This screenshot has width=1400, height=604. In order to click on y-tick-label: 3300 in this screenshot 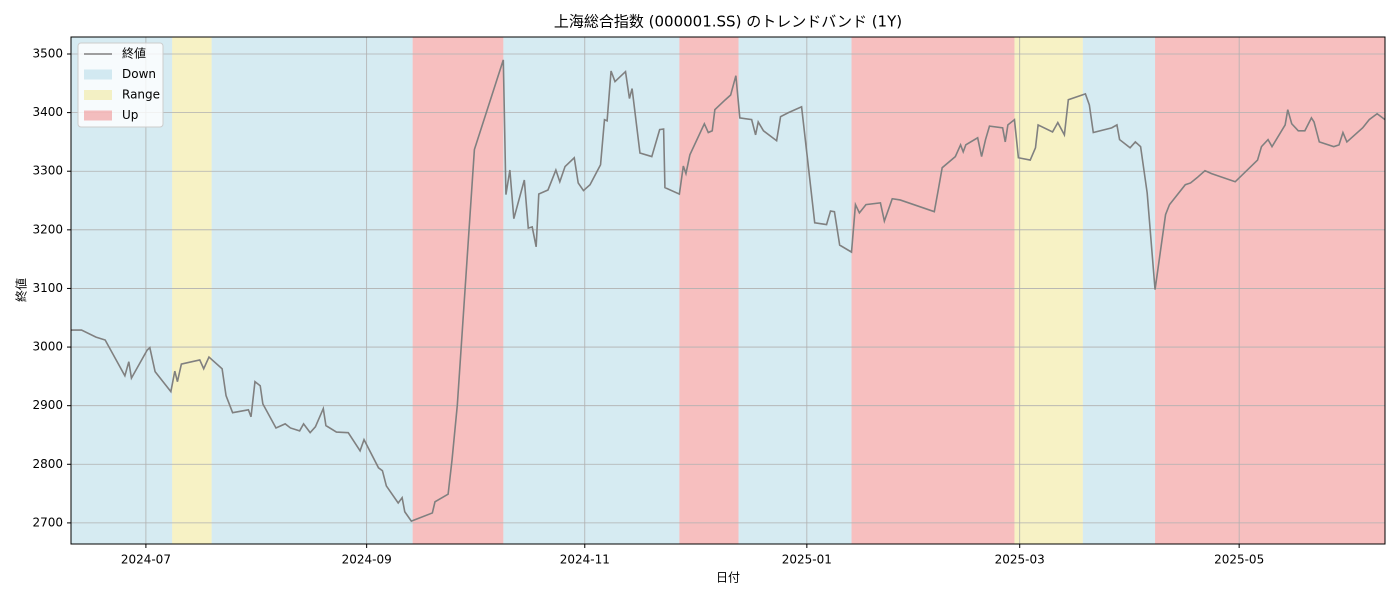, I will do `click(47, 171)`.